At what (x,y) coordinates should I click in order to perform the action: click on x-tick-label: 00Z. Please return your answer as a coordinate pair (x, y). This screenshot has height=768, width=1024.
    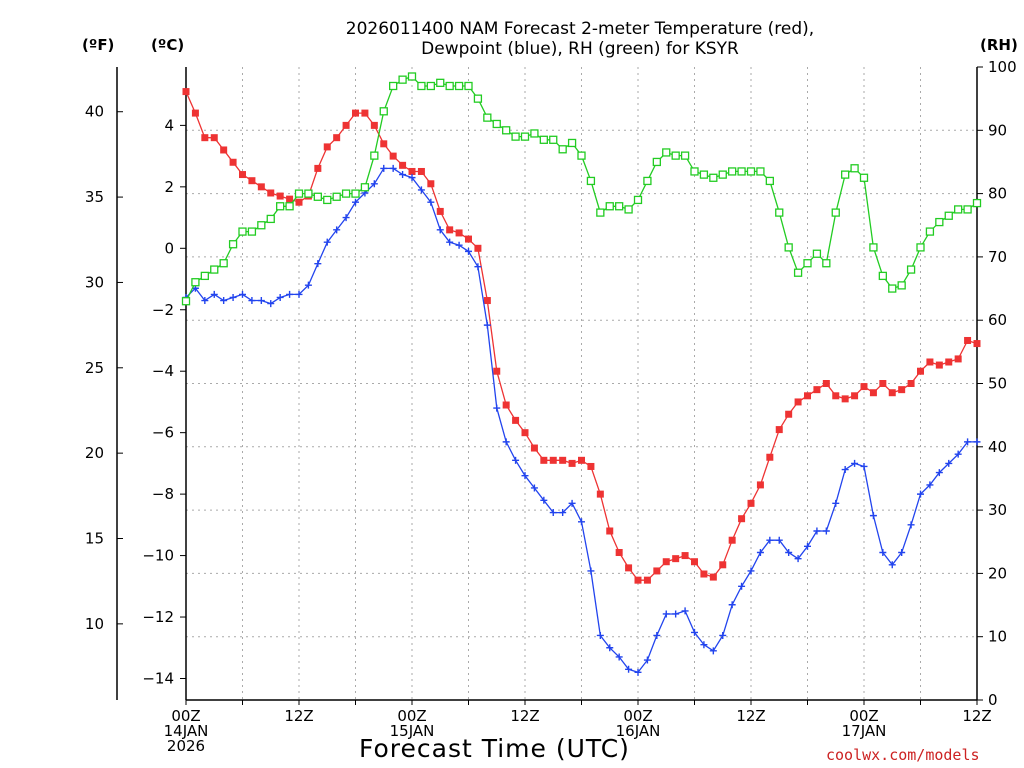
    Looking at the image, I should click on (411, 716).